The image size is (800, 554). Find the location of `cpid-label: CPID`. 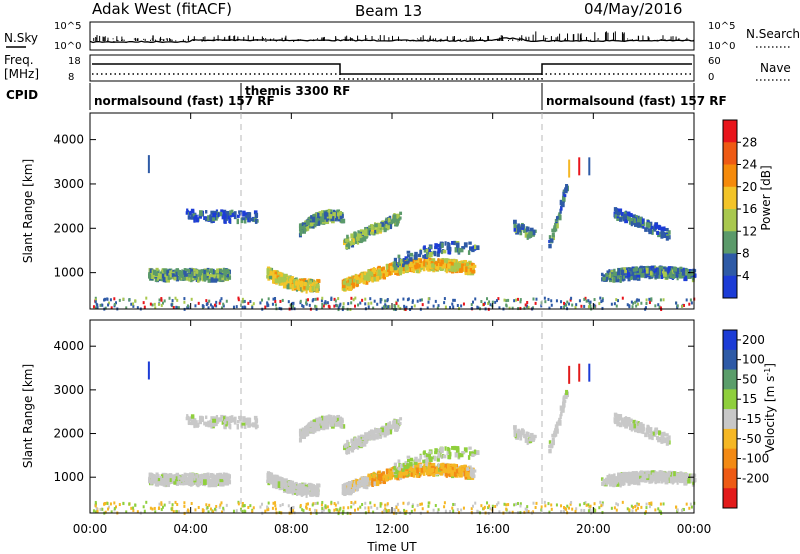

cpid-label: CPID is located at coordinates (22, 95).